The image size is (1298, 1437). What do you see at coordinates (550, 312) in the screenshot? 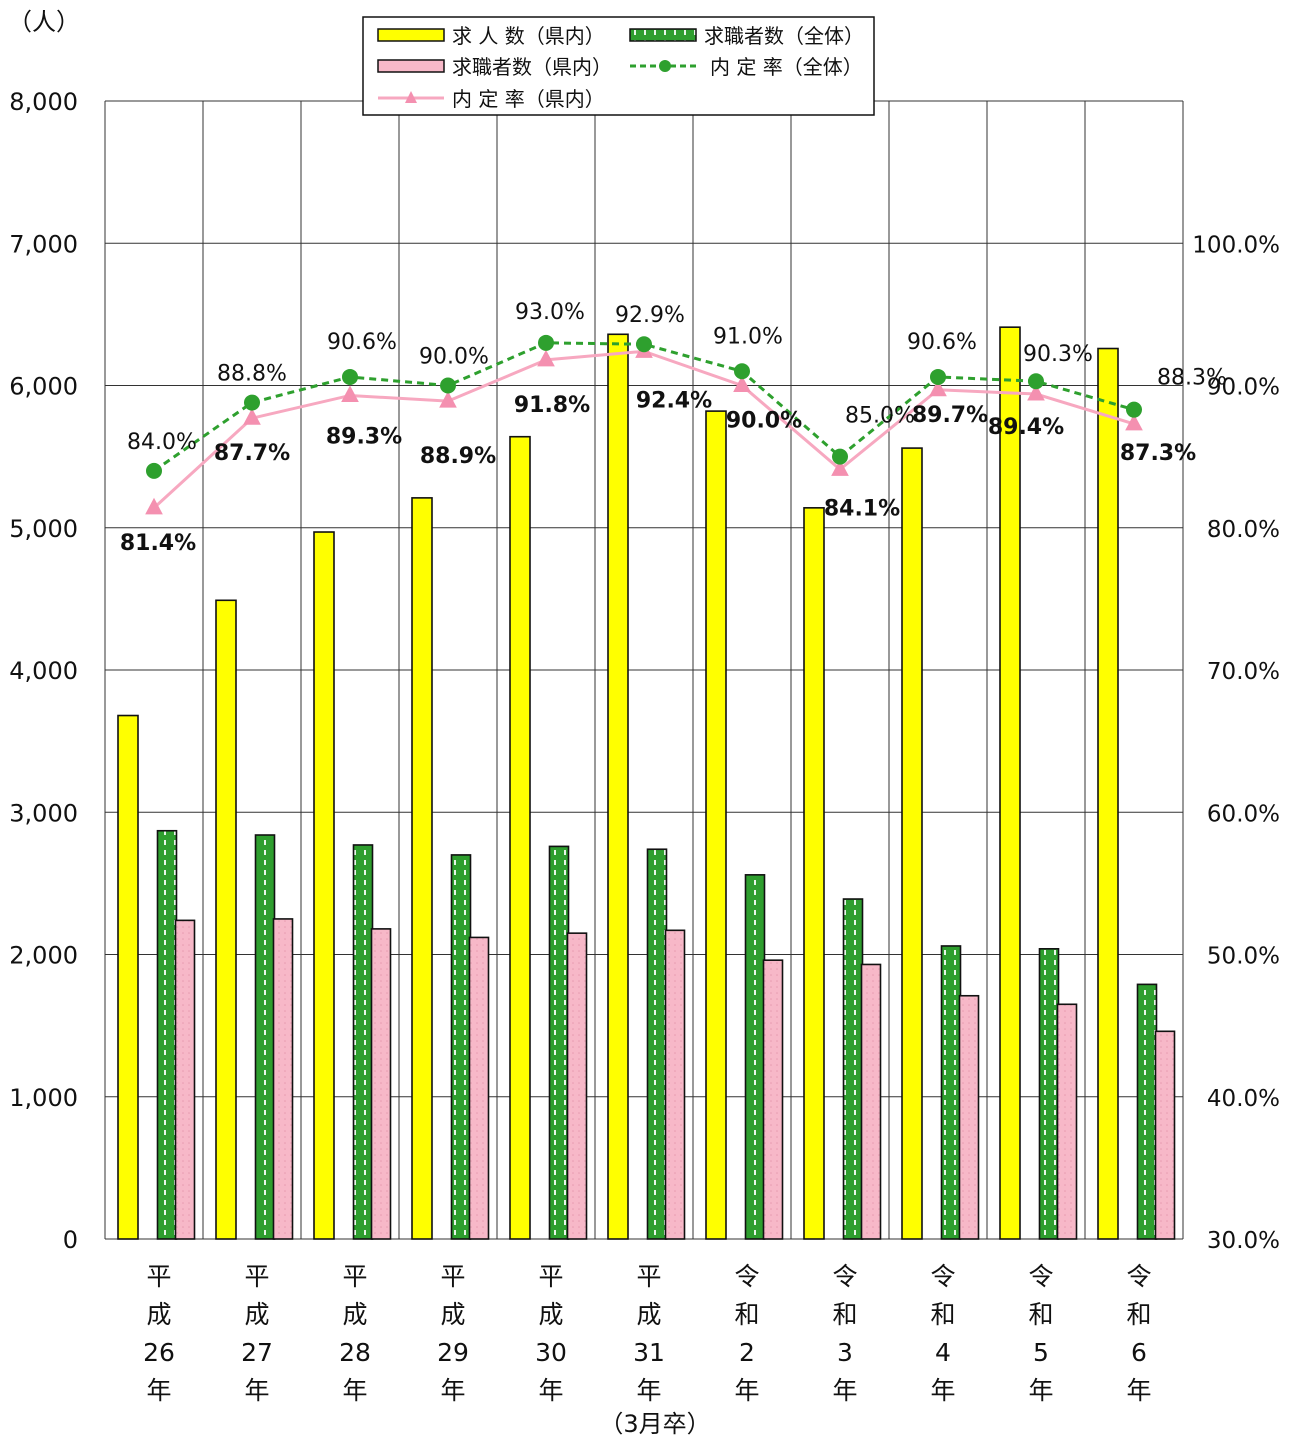
I see `label-all-4: 93.0%` at bounding box center [550, 312].